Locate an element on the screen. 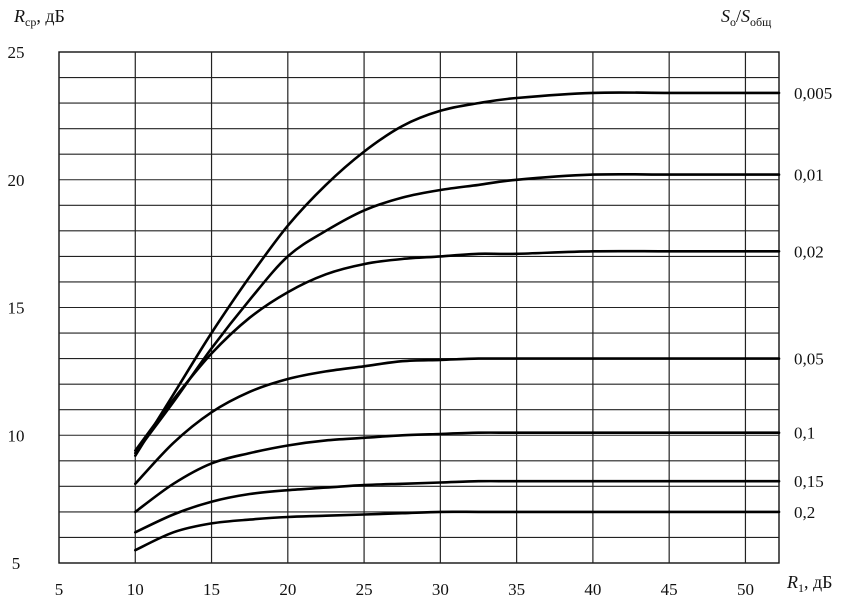  right-axis-title-sub-total: общ is located at coordinates (760, 22).